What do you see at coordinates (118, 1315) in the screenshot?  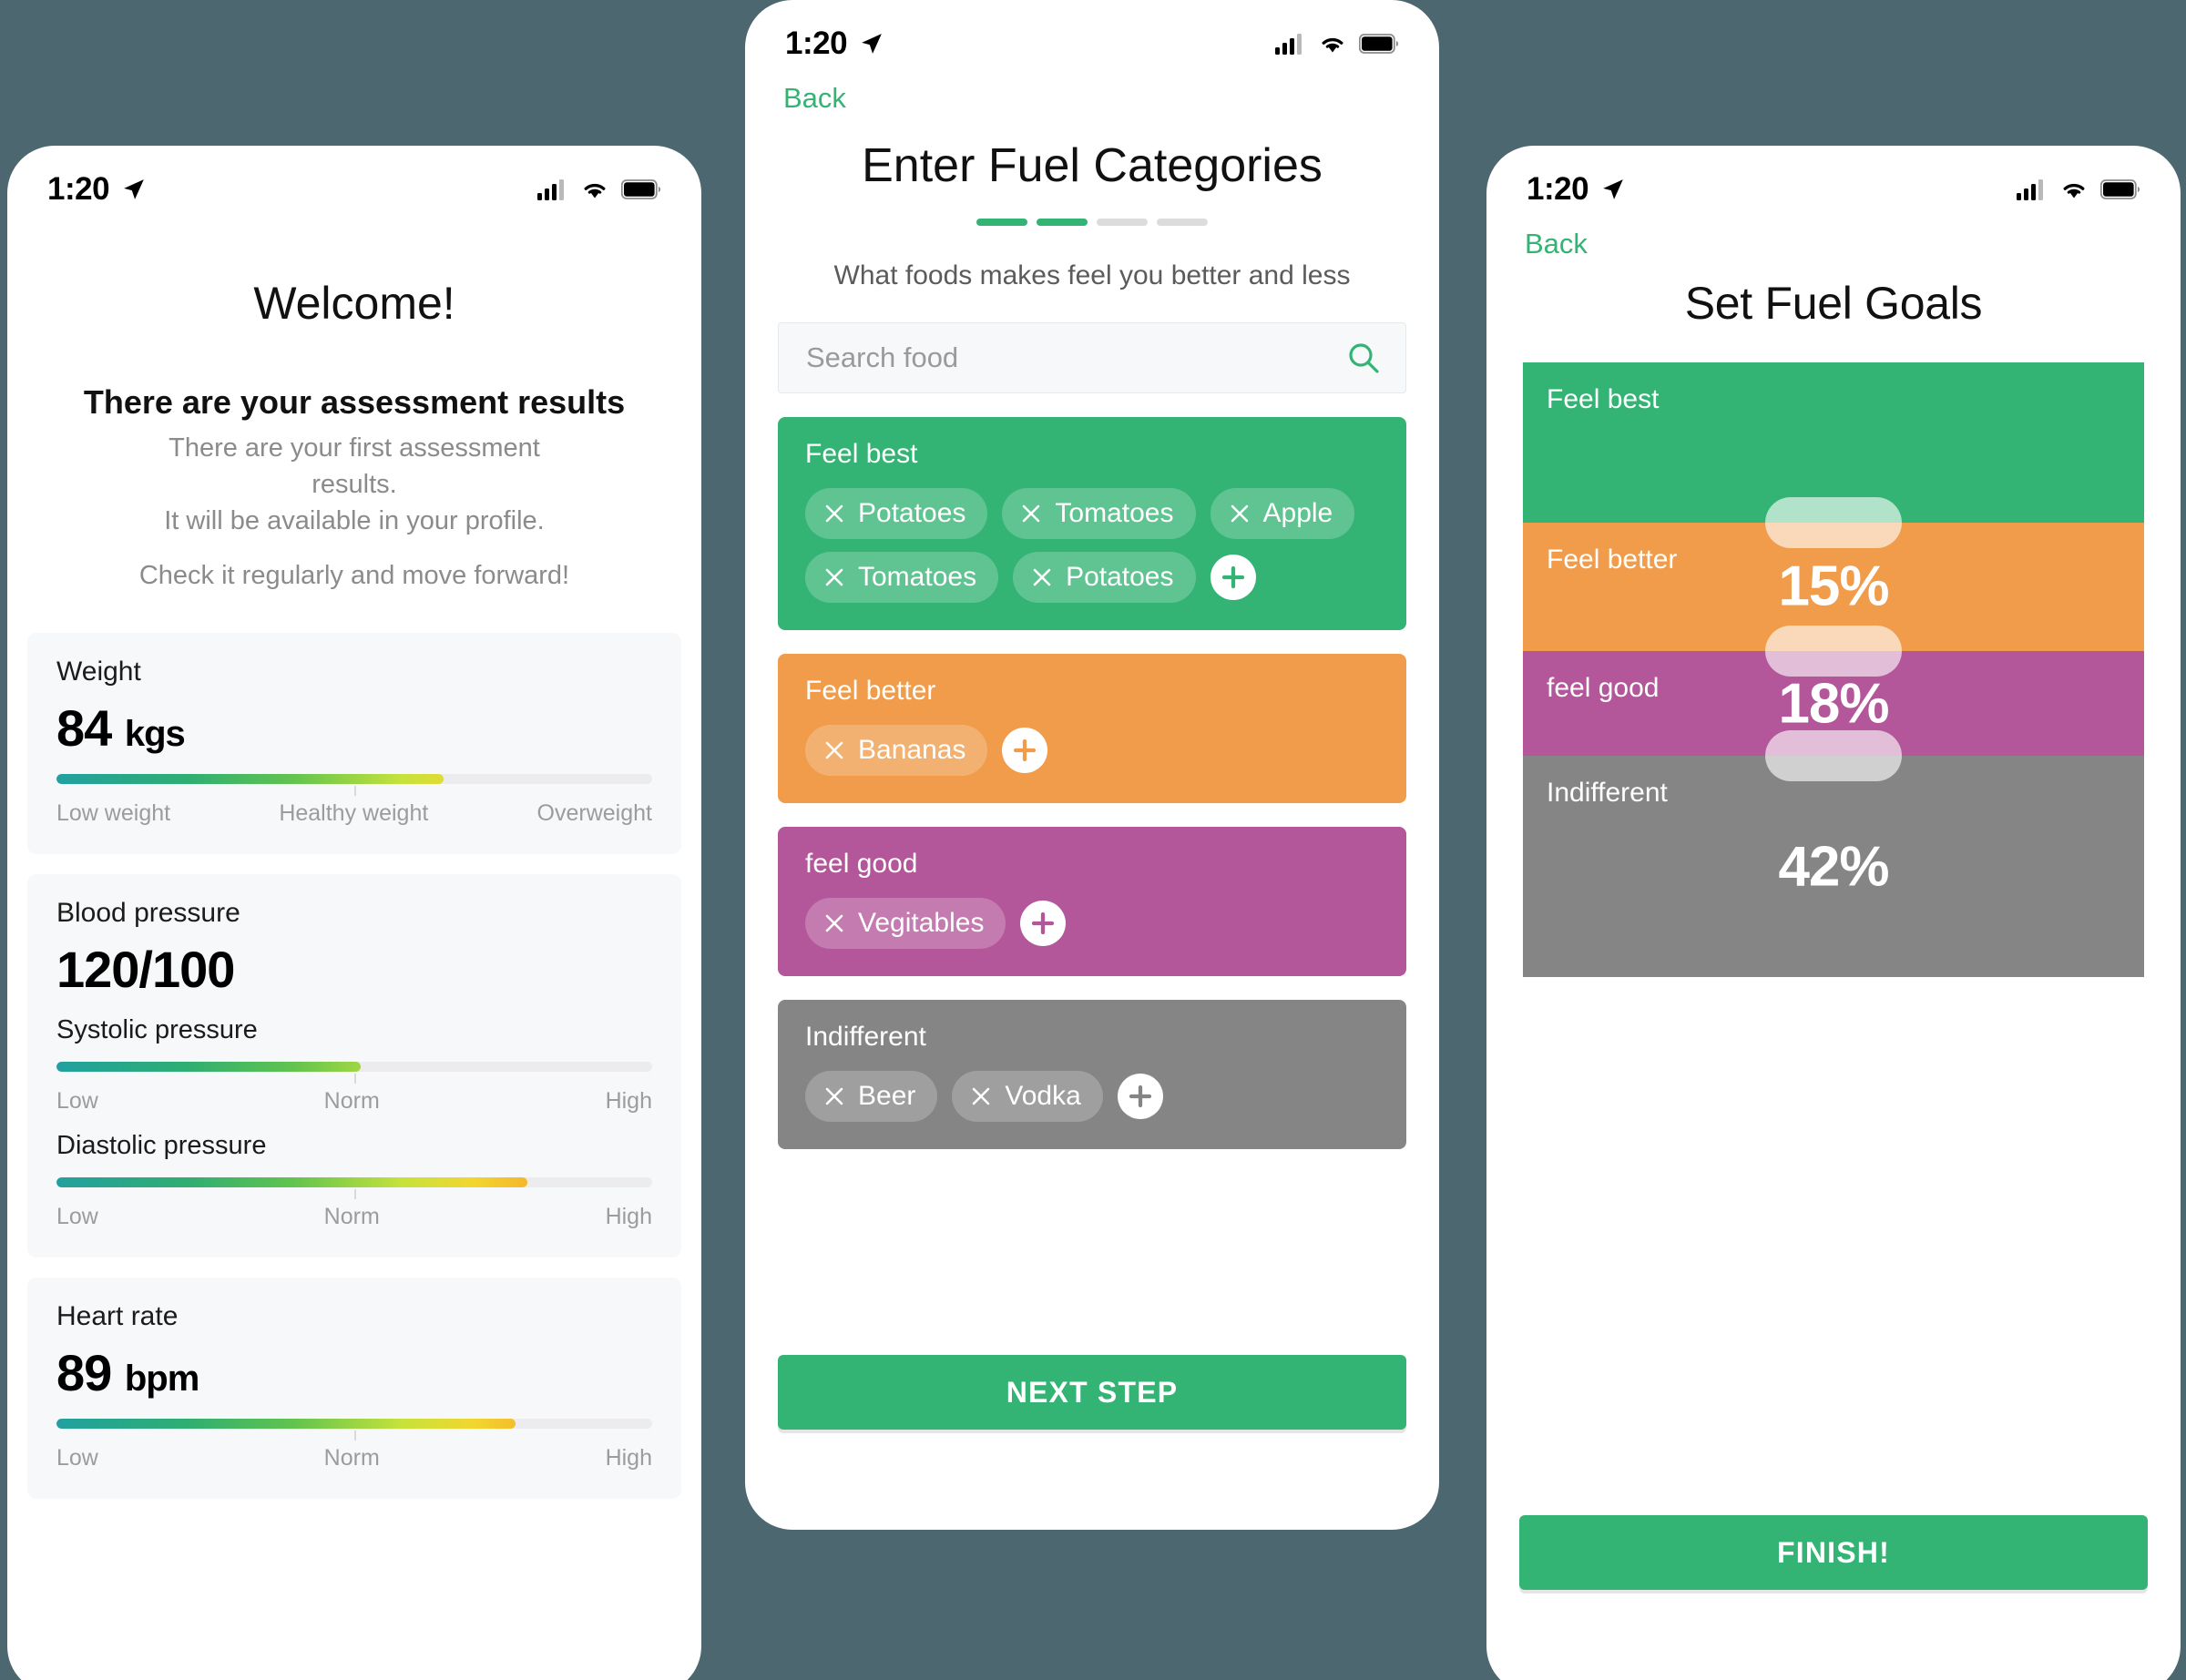 I see `metric-title: Heart rate` at bounding box center [118, 1315].